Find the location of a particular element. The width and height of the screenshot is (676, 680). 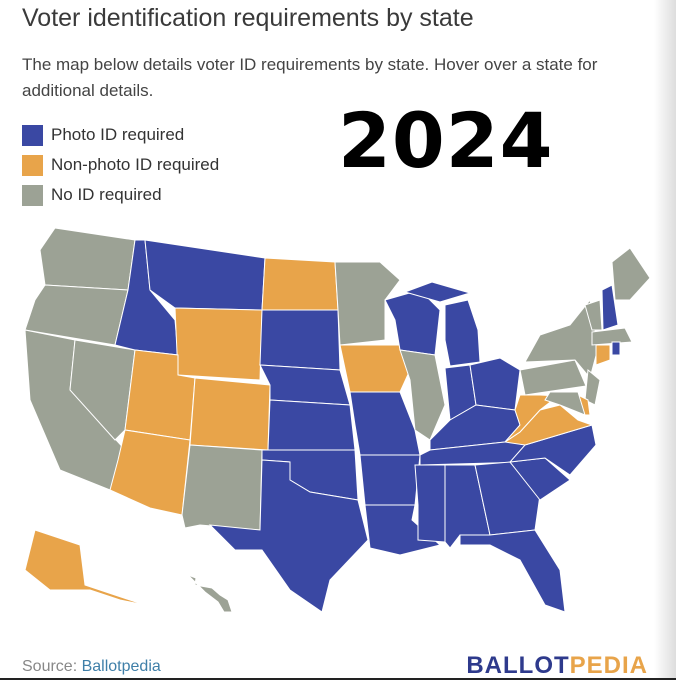

state-ar is located at coordinates (390, 480).